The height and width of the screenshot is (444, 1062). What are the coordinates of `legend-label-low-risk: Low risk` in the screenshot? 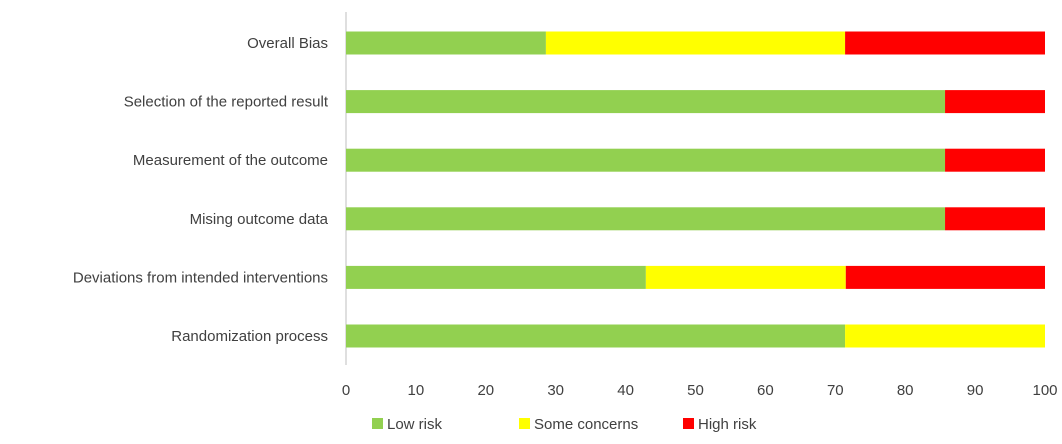 It's located at (415, 424).